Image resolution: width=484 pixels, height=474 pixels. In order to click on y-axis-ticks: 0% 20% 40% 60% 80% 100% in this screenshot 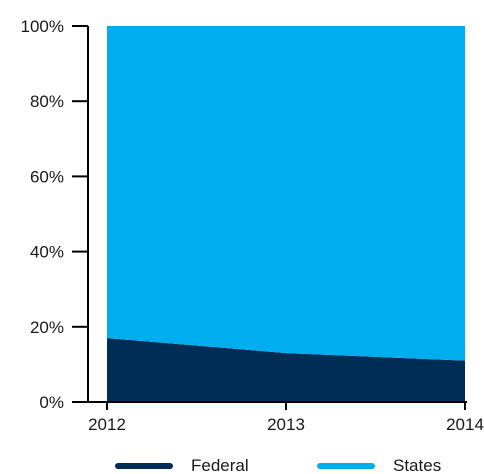, I will do `click(54, 214)`.